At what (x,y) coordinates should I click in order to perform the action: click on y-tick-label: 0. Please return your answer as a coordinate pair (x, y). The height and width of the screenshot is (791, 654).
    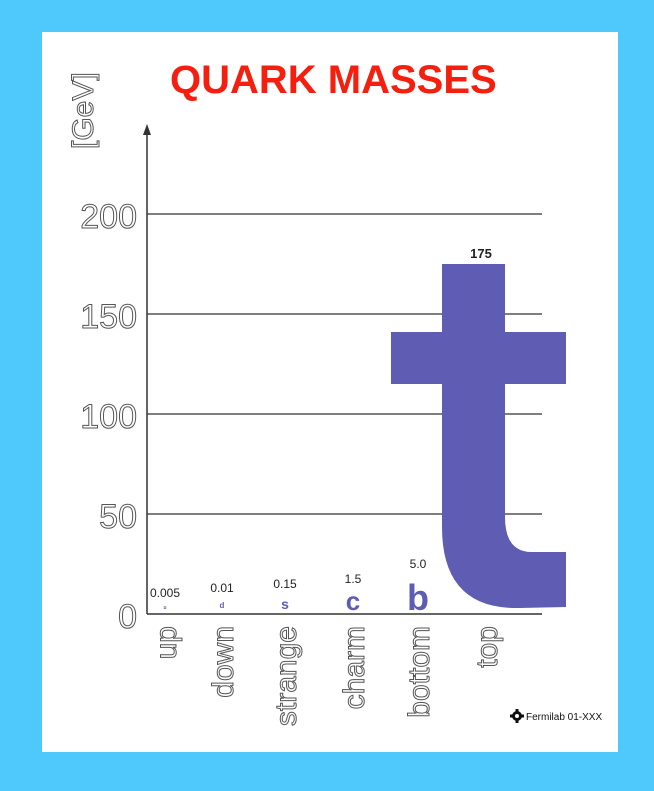
    Looking at the image, I should click on (127, 617).